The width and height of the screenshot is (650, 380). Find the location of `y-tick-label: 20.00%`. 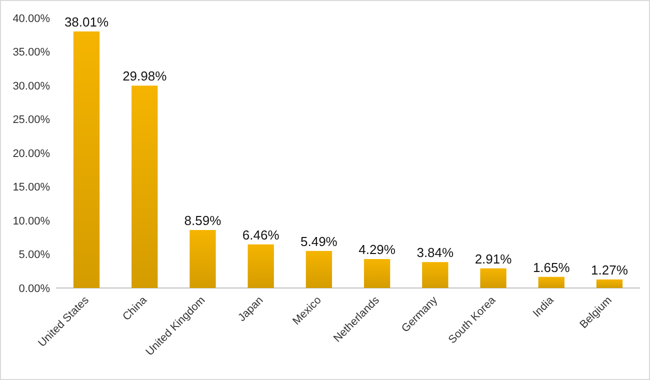

y-tick-label: 20.00% is located at coordinates (31, 154).